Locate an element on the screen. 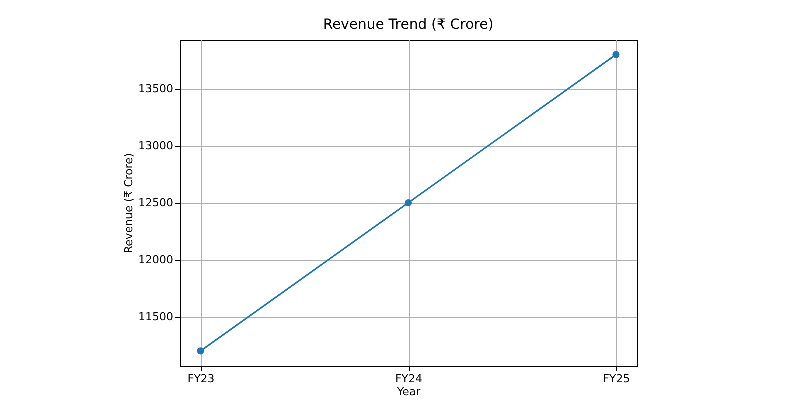 This screenshot has width=800, height=400. x-tick-label: FY25 is located at coordinates (616, 379).